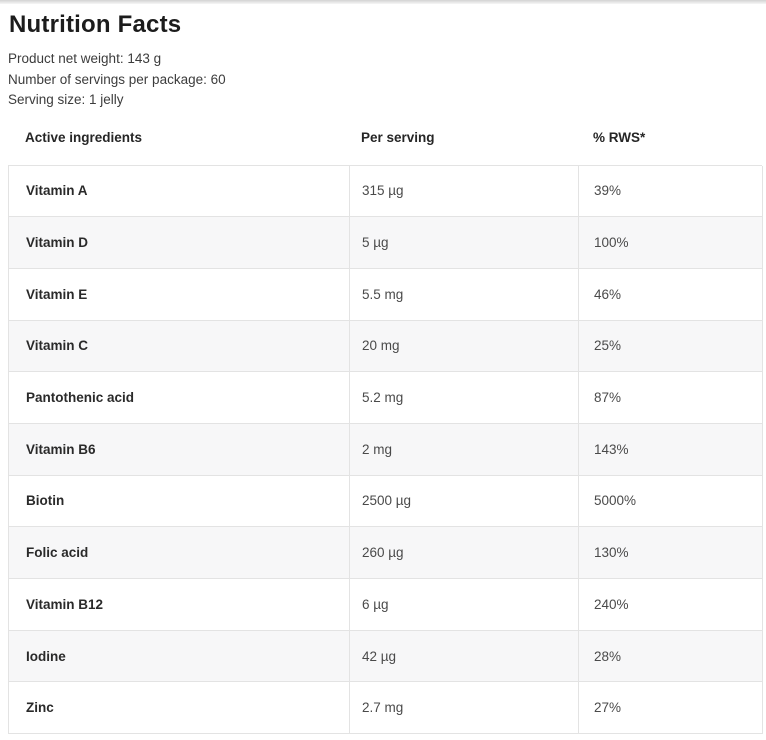  Describe the element at coordinates (464, 294) in the screenshot. I see `cell-per-serving: 5.5 mg` at that location.